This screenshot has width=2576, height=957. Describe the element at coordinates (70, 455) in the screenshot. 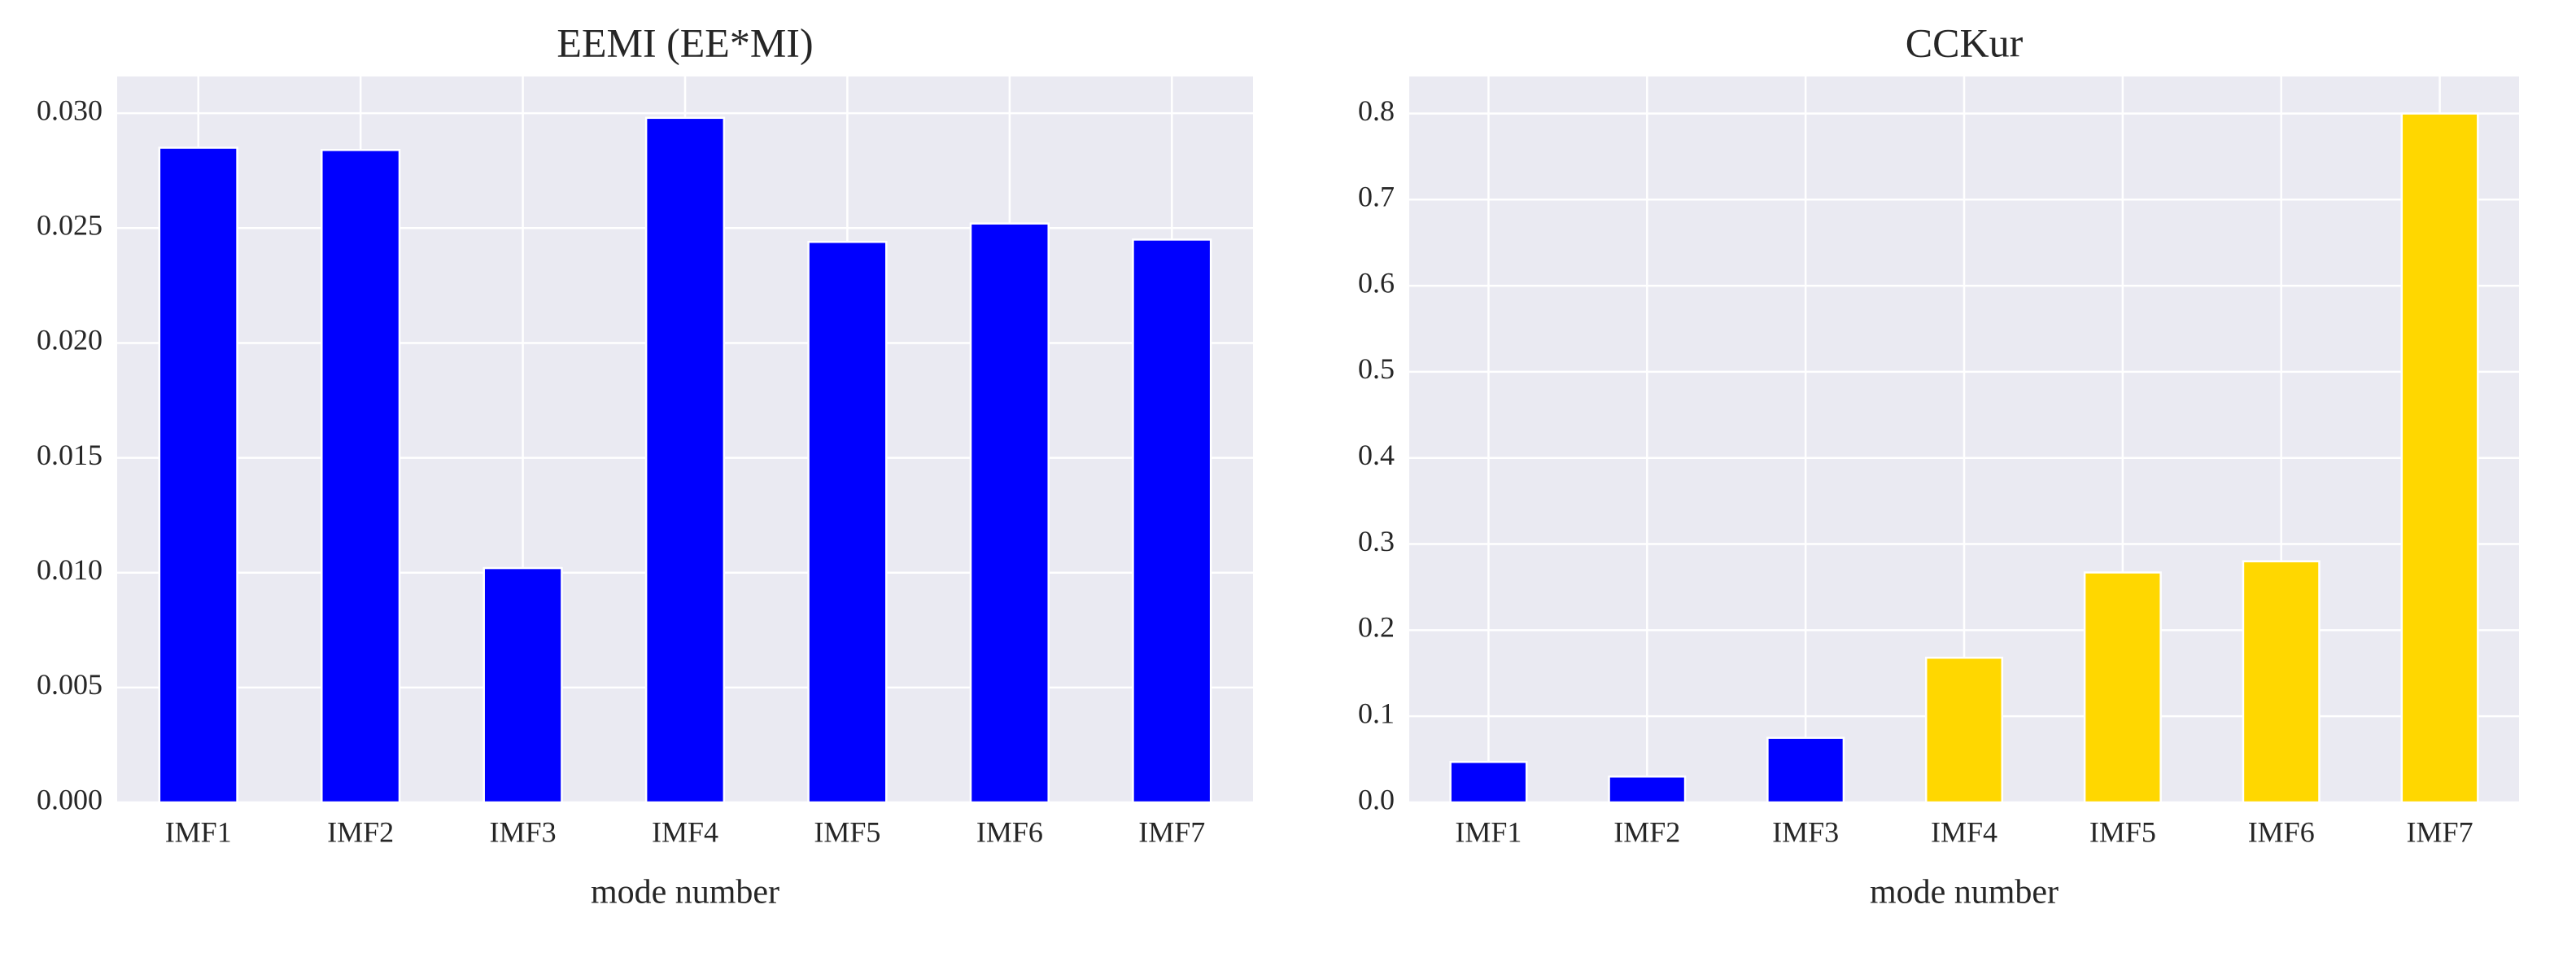

I see `y-tick-label: 0.015` at that location.